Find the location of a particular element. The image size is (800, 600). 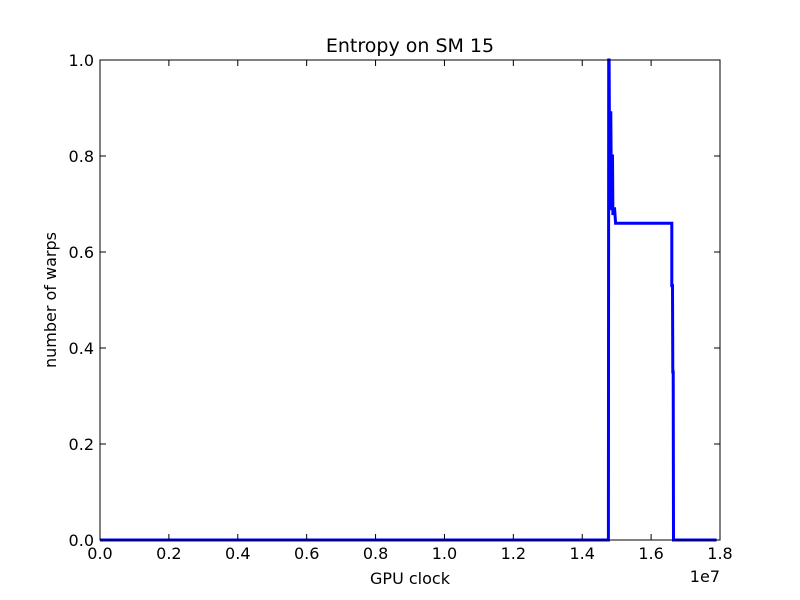

y-tick-label: 0.0 is located at coordinates (81, 540).